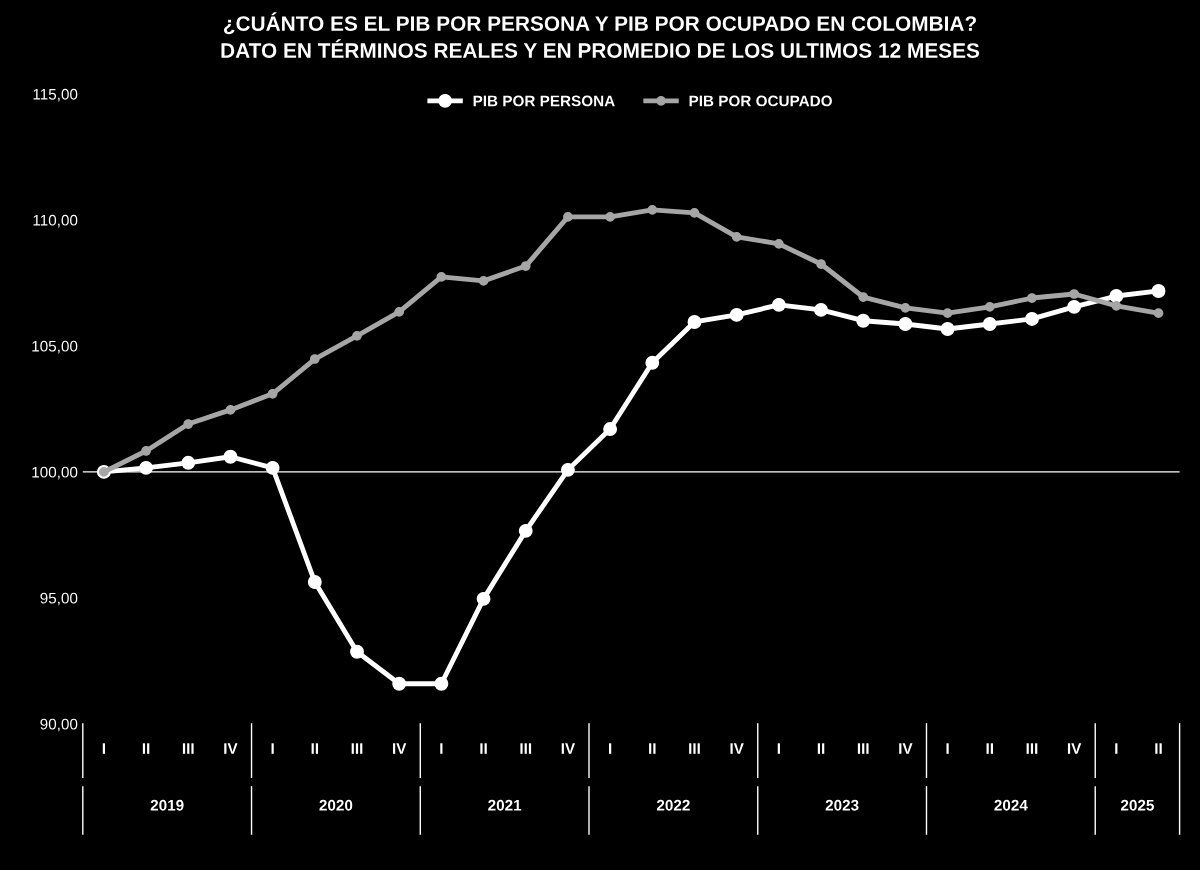 Image resolution: width=1200 pixels, height=870 pixels. What do you see at coordinates (55, 221) in the screenshot?
I see `y-tick-label: 110,00` at bounding box center [55, 221].